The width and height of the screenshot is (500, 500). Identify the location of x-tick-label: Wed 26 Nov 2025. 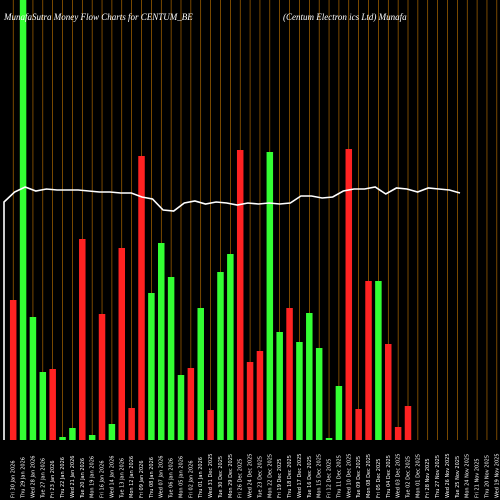
(448, 475).